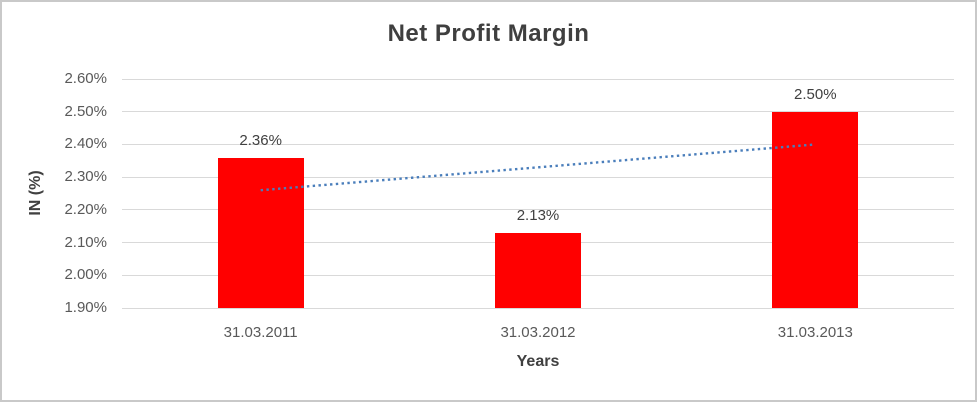 This screenshot has height=402, width=977. Describe the element at coordinates (85, 78) in the screenshot. I see `y-tick-label: 2.60%` at that location.